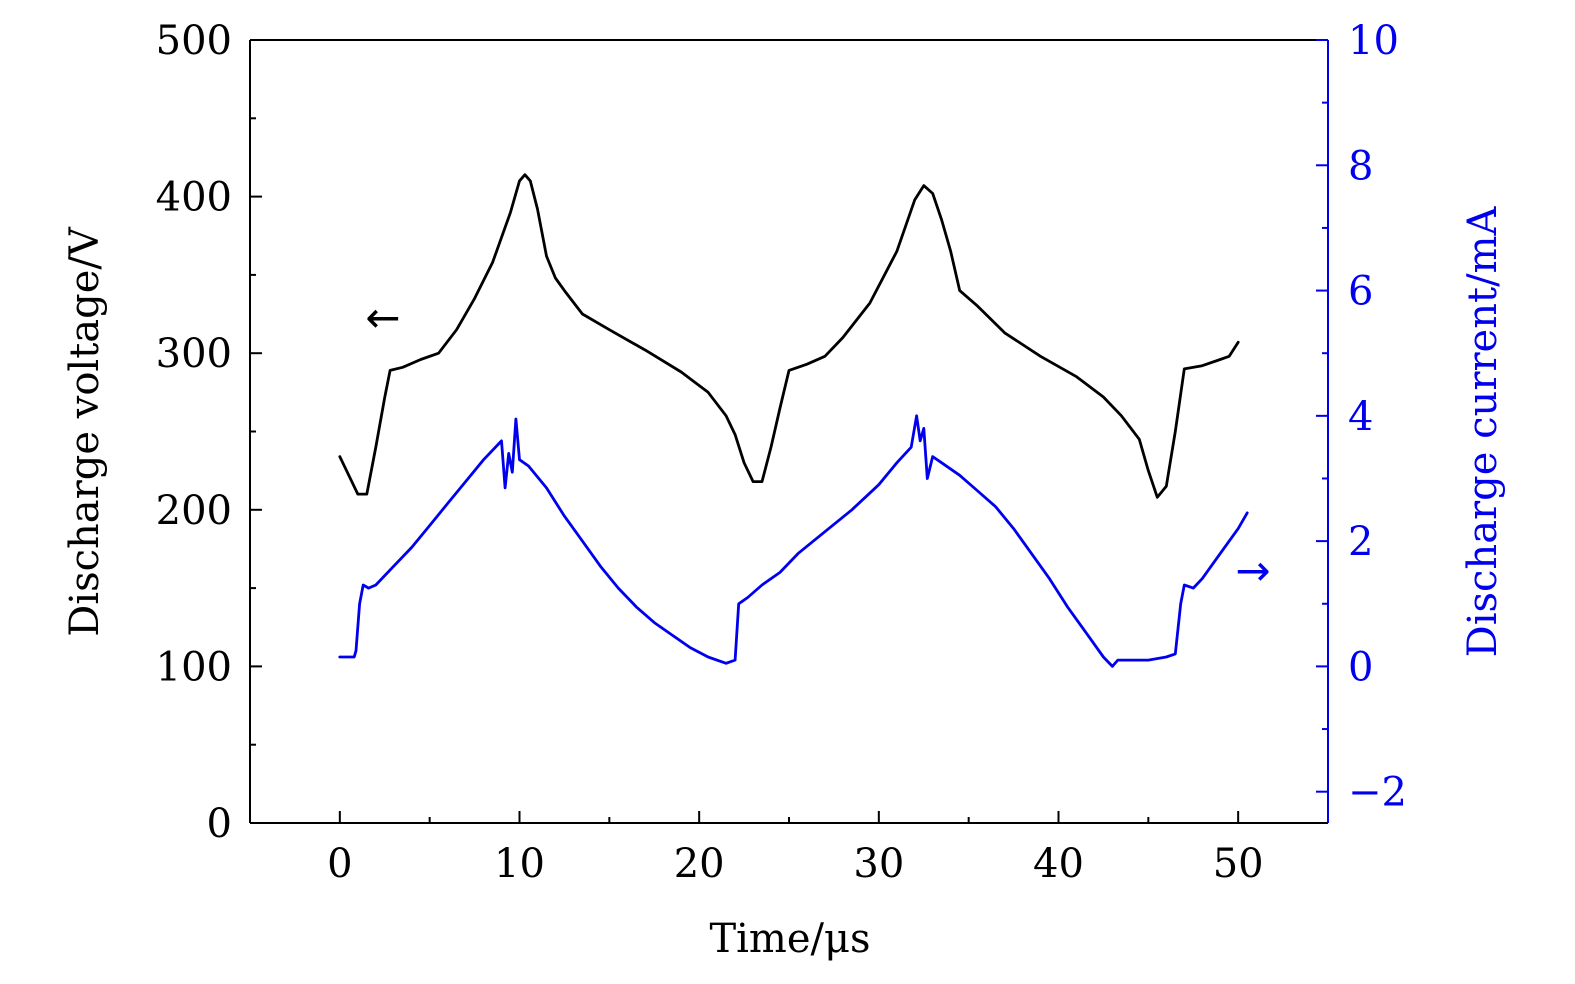 This screenshot has height=984, width=1575. Describe the element at coordinates (789, 939) in the screenshot. I see `x-axis-title: Time/μs` at that location.